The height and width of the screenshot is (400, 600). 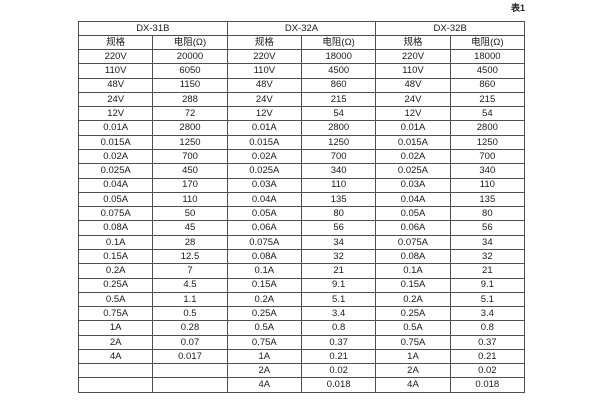 I want to click on resistance-cell: 0.28, so click(x=190, y=328).